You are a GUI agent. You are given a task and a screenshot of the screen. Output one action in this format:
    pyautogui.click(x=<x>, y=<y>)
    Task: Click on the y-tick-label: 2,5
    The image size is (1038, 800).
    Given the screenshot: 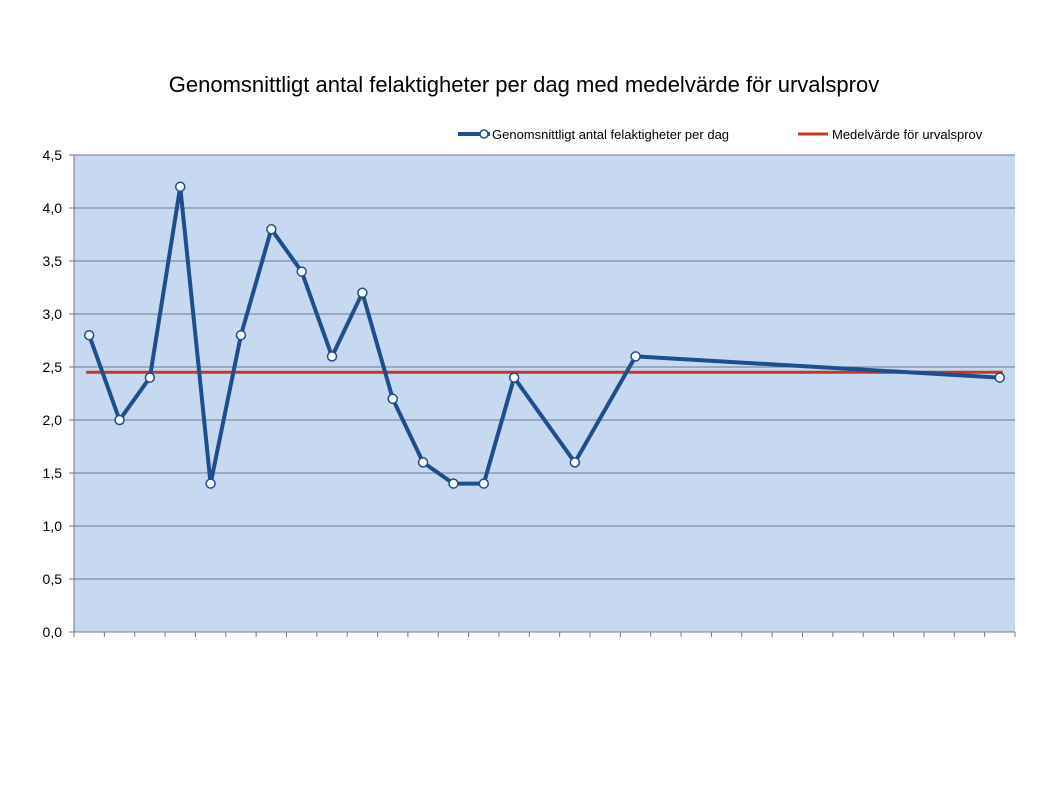 What is the action you would take?
    pyautogui.click(x=53, y=367)
    